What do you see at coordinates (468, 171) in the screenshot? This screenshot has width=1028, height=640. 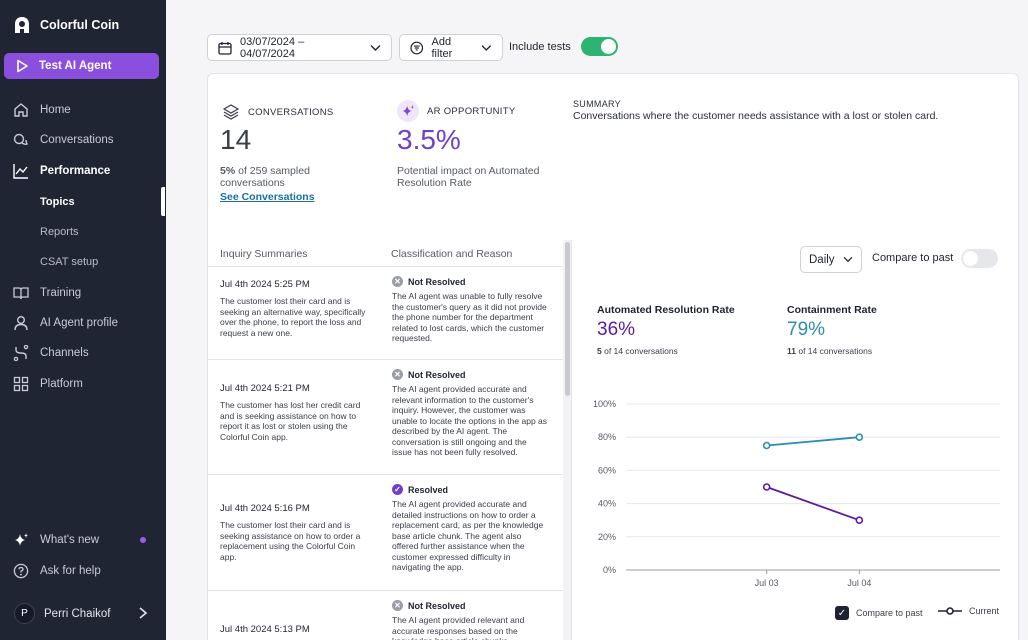 I see `ar-note-line1: Potential impact on Automated` at bounding box center [468, 171].